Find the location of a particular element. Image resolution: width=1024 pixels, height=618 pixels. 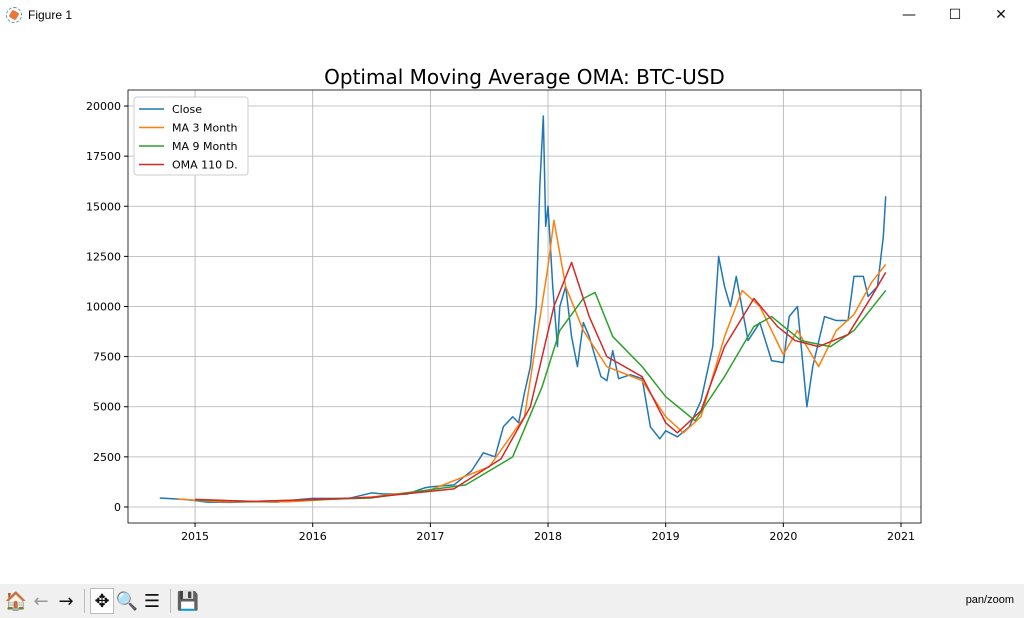

x-tick-label: 2016 is located at coordinates (313, 536).